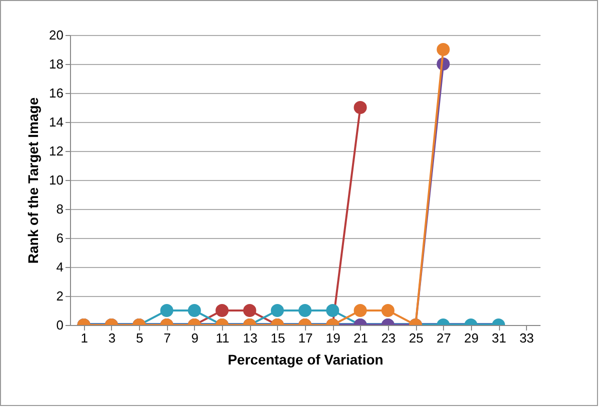 The height and width of the screenshot is (408, 600). What do you see at coordinates (250, 338) in the screenshot?
I see `x-tick-label: 13` at bounding box center [250, 338].